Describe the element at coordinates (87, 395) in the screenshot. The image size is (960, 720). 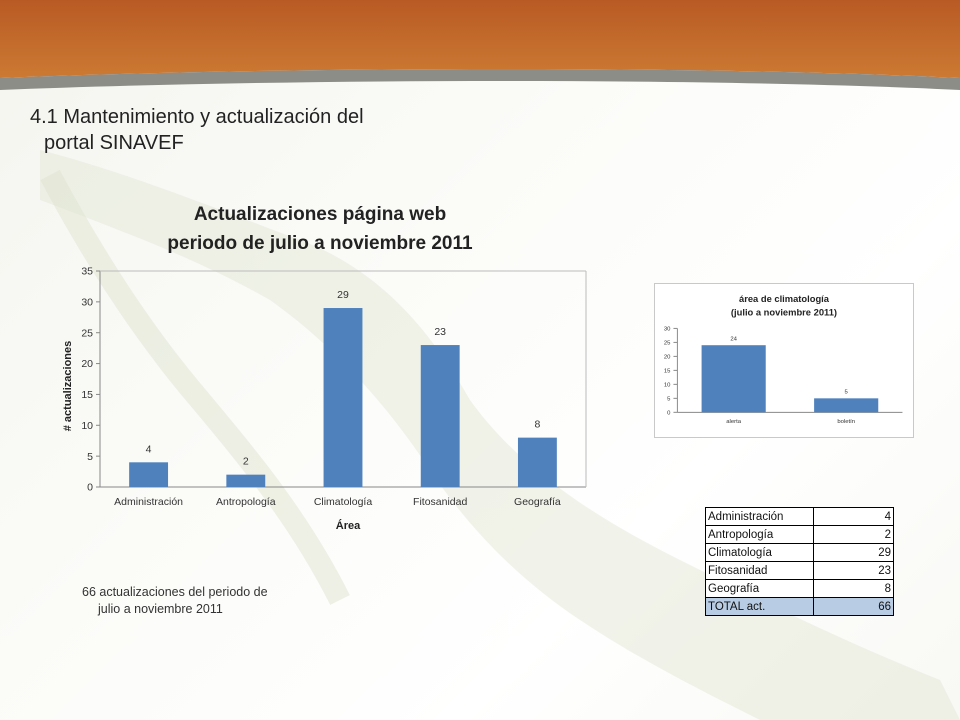
I see `main-y-tick-label: 15` at that location.